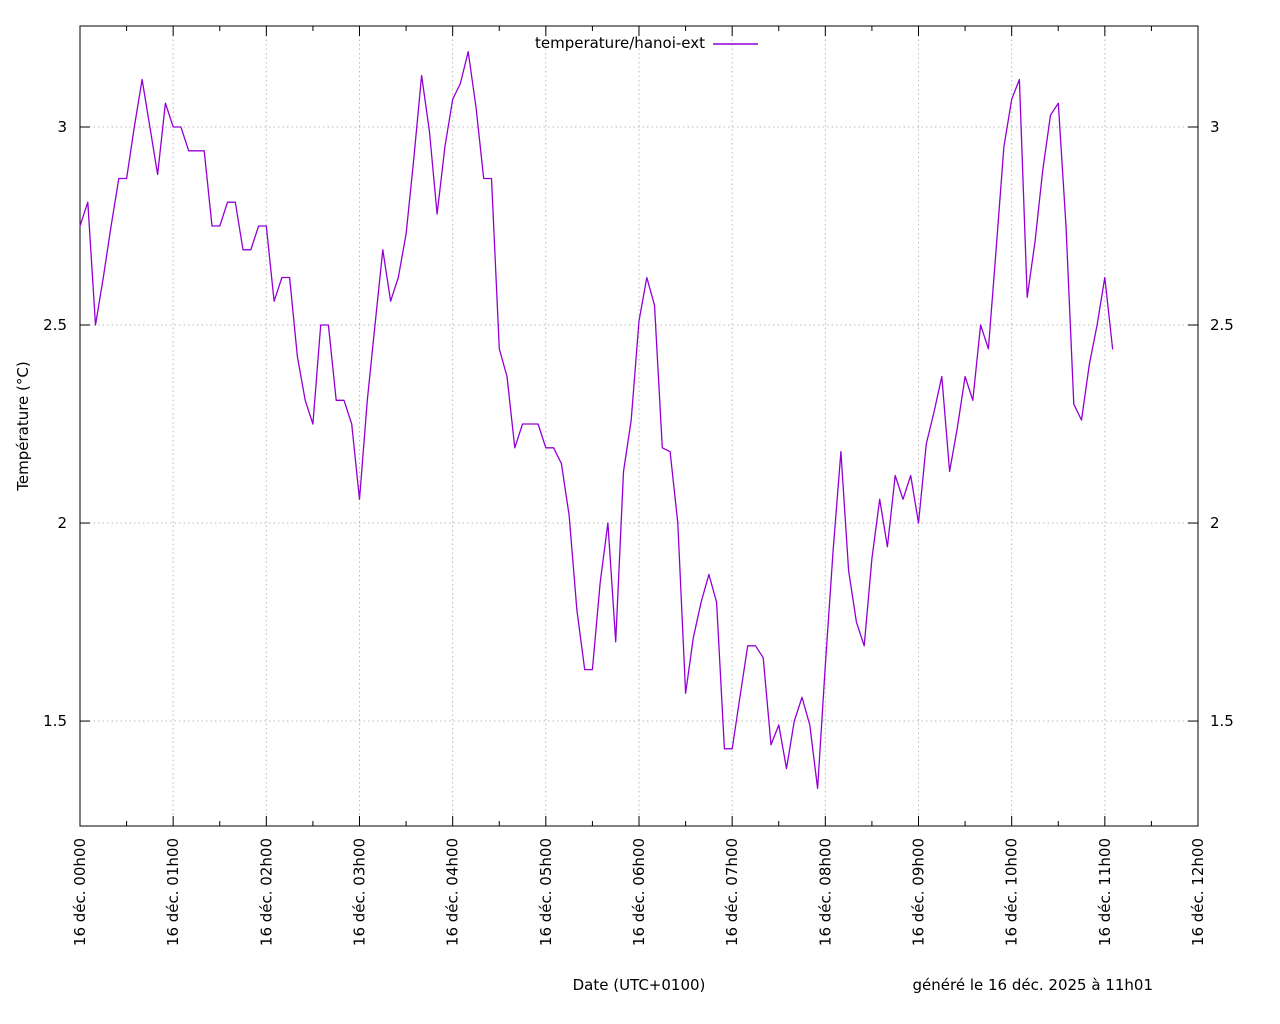 The image size is (1280, 1024). What do you see at coordinates (453, 892) in the screenshot?
I see `x-tick-label: 16 déc. 04h00` at bounding box center [453, 892].